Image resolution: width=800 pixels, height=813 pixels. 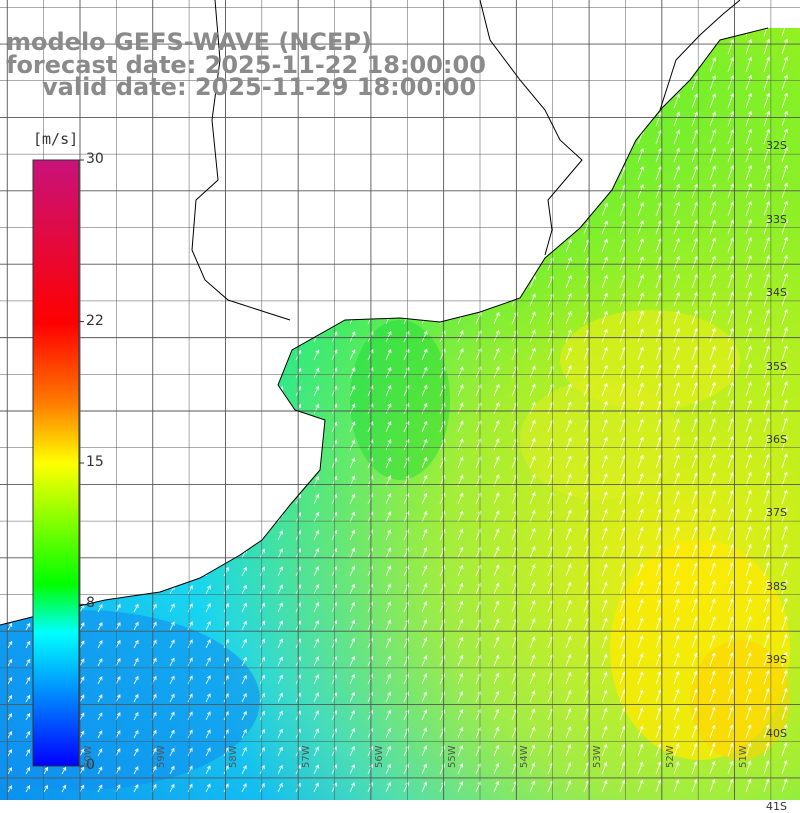 I want to click on colorbar, so click(x=56, y=463).